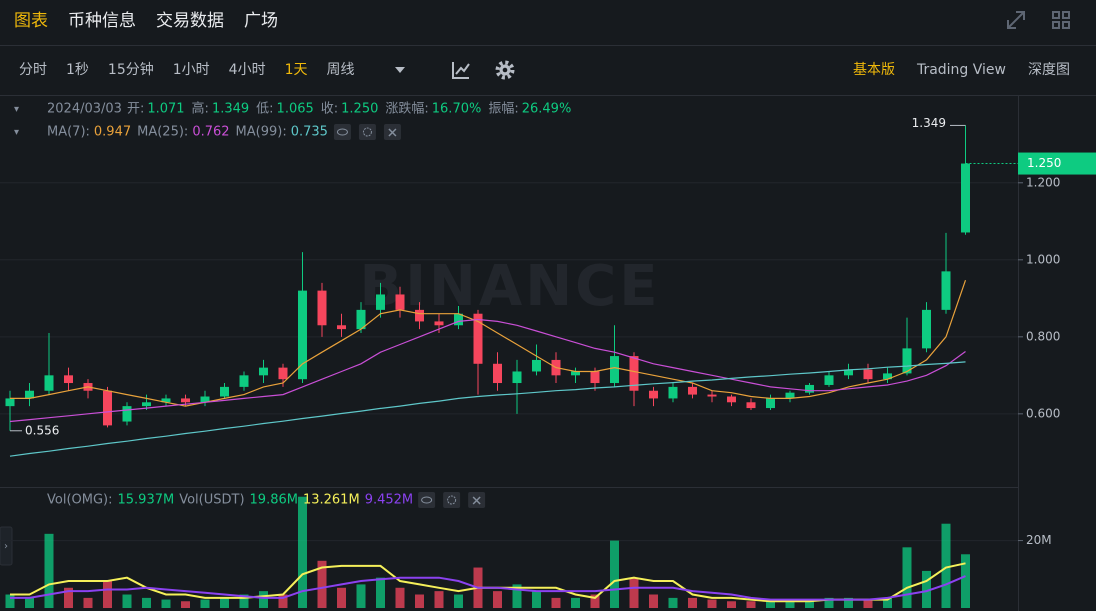  Describe the element at coordinates (400, 70) in the screenshot. I see `dropdown-arrow` at that location.